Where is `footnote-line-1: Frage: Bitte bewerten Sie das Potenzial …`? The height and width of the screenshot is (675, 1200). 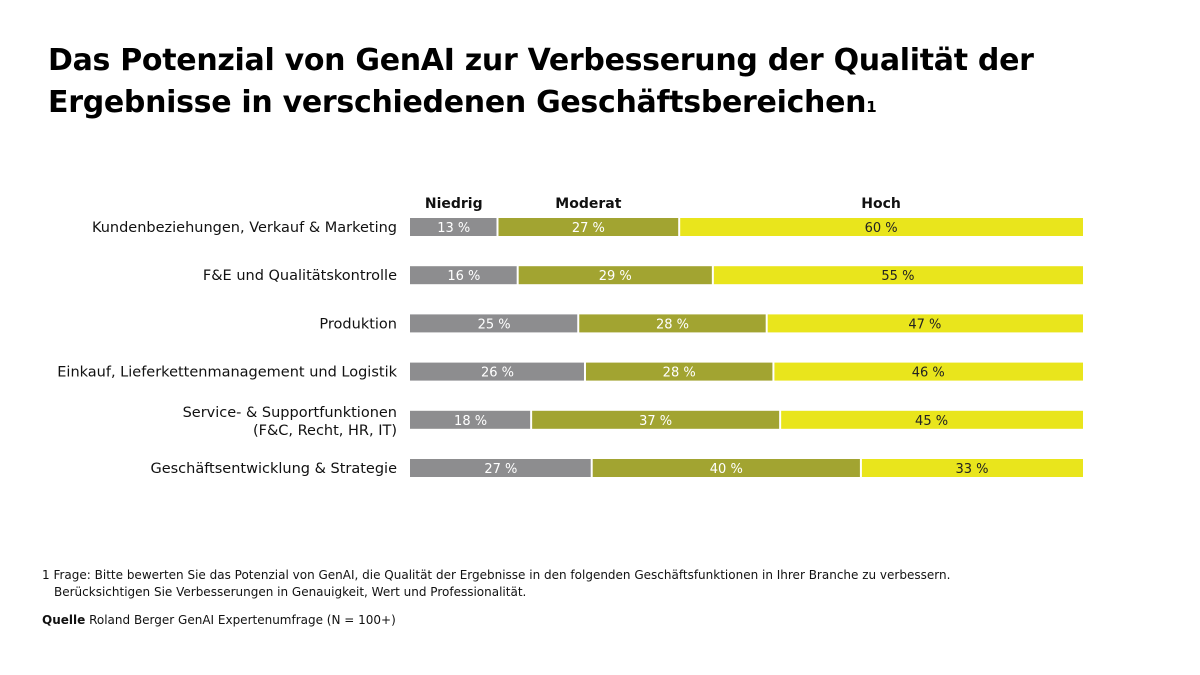
footnote-line-1: Frage: Bitte bewerten Sie das Potenzial … is located at coordinates (502, 575).